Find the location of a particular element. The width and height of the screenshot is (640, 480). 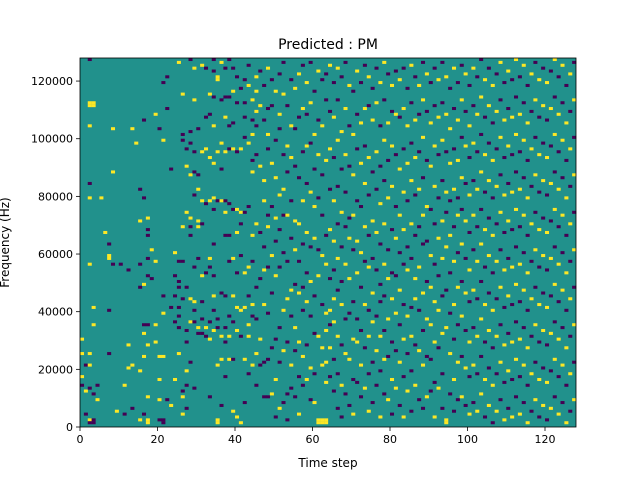

y-axis-label: Frequency (Hz) is located at coordinates (6, 242).